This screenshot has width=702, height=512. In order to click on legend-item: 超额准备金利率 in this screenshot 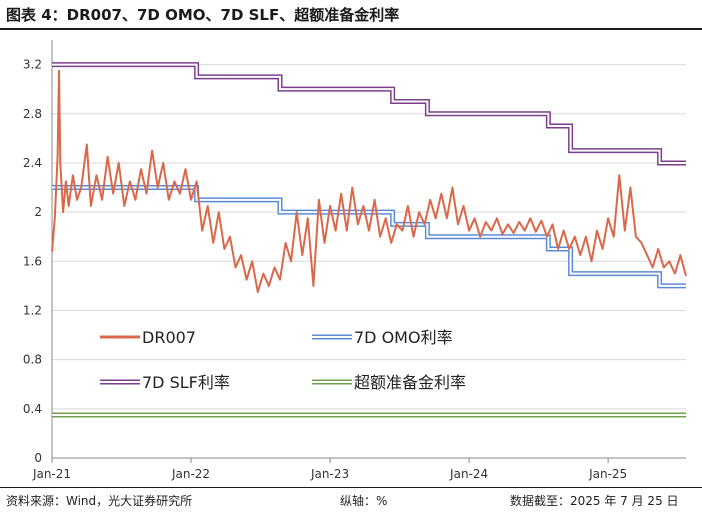, I will do `click(389, 382)`.